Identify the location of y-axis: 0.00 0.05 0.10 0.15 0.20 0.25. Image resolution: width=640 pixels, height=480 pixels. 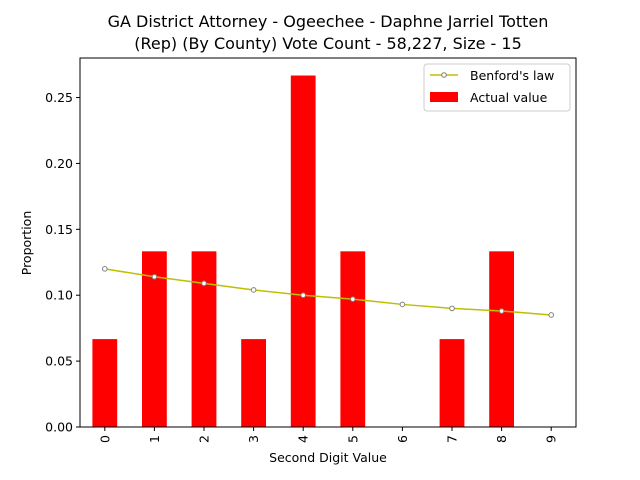
(62, 262).